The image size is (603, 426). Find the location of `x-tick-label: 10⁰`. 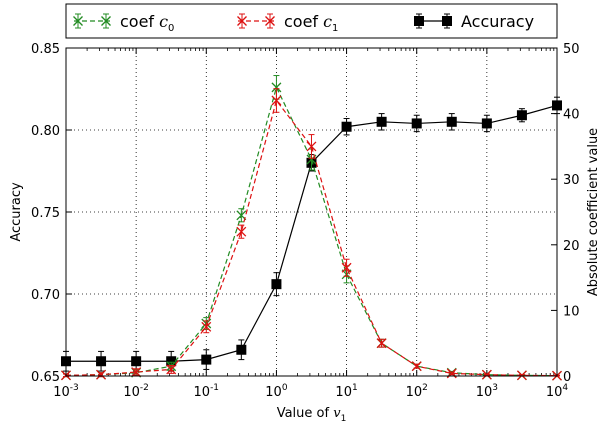

x-tick-label: 10⁰ is located at coordinates (276, 391).